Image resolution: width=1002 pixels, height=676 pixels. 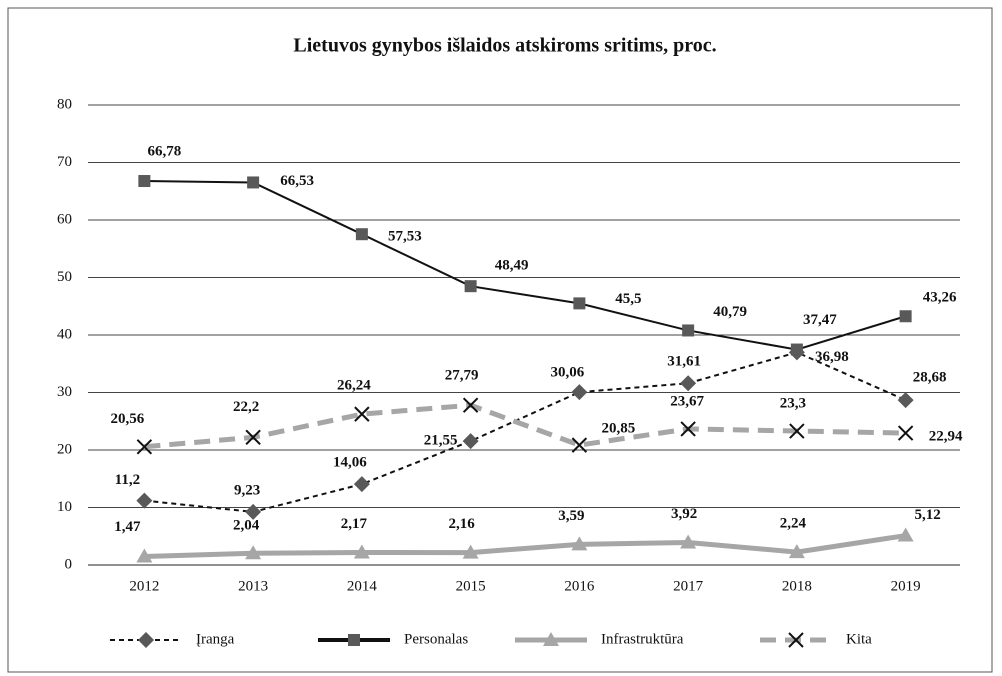 What do you see at coordinates (144, 586) in the screenshot?
I see `x-tick-label: 2012` at bounding box center [144, 586].